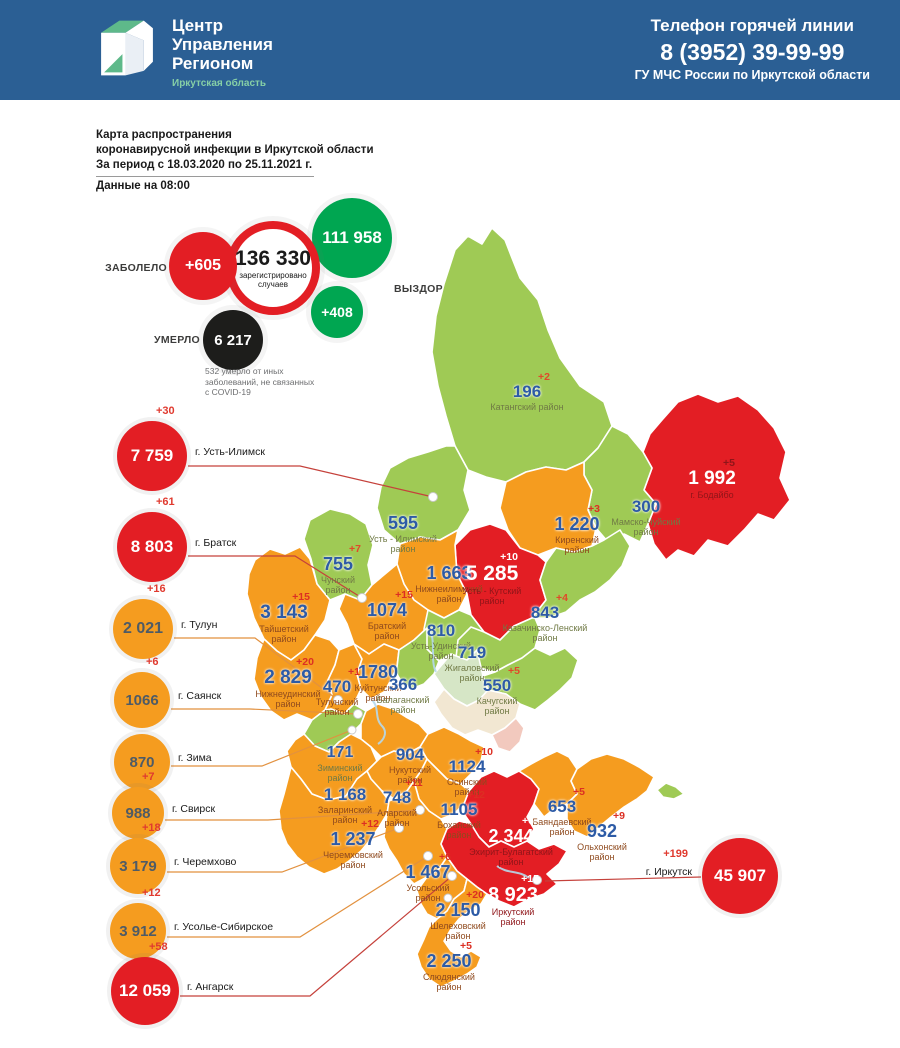 Image resolution: width=900 pixels, height=1048 pixels. I want to click on recovered-delta-circle: +408, so click(337, 312).